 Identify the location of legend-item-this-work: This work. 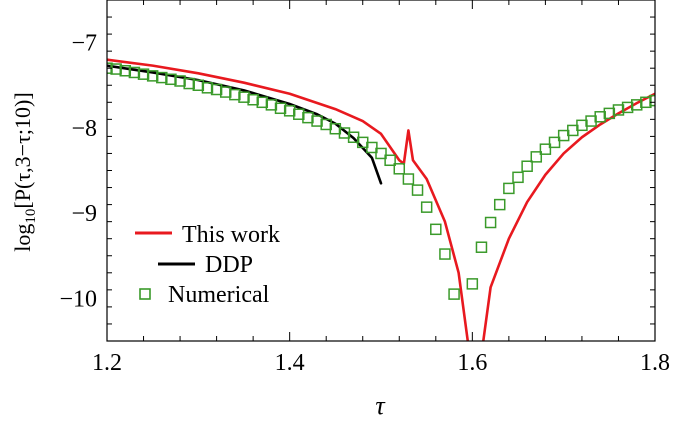
(207, 235).